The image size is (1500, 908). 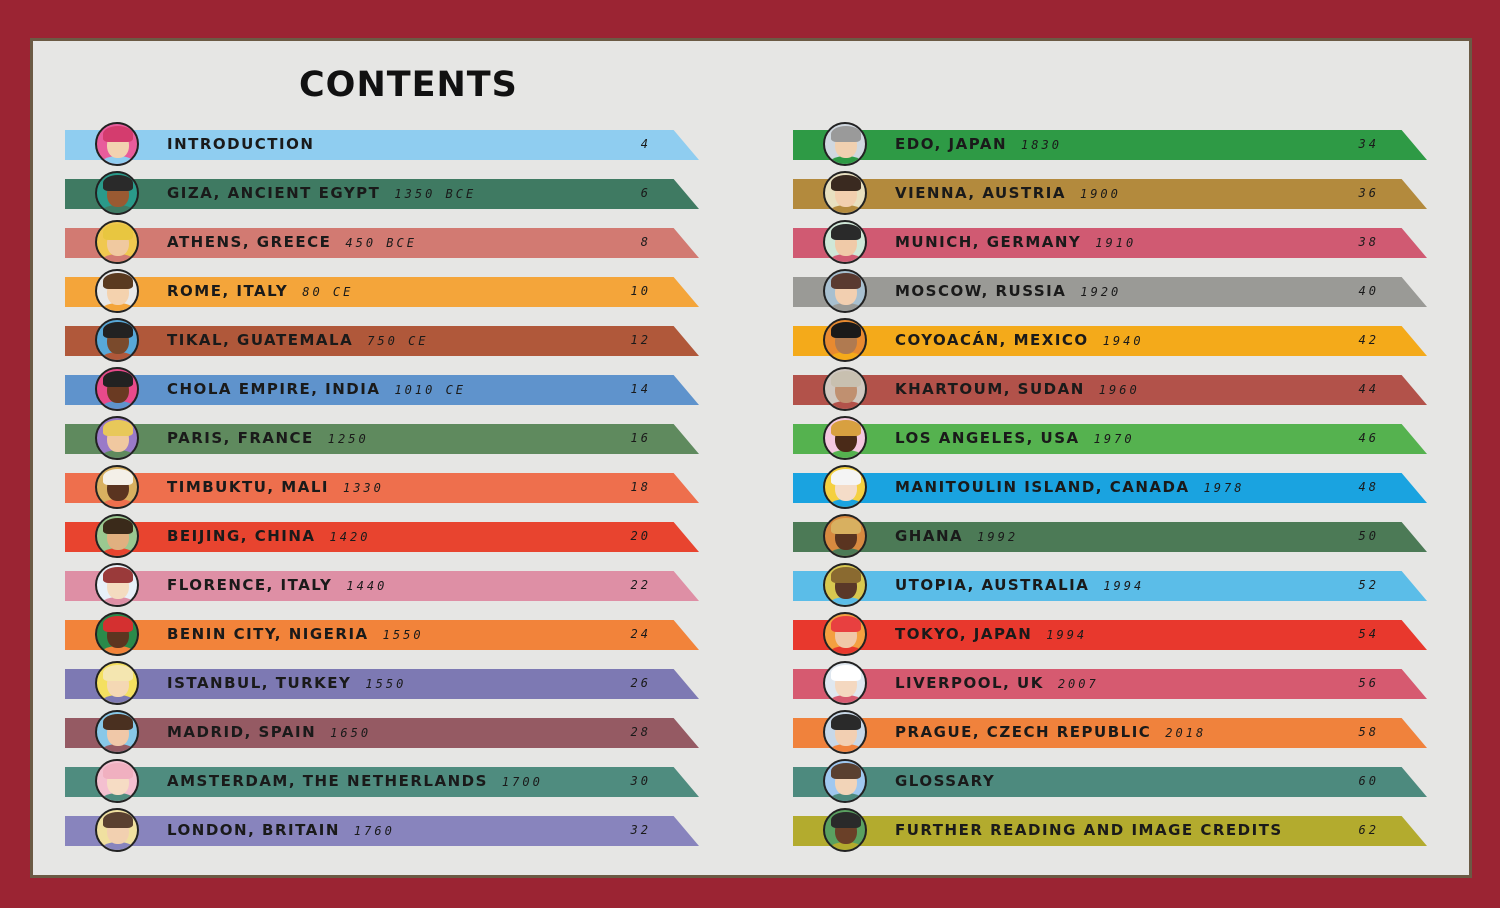 I want to click on japanese-artist-portrait-icon, so click(x=845, y=634).